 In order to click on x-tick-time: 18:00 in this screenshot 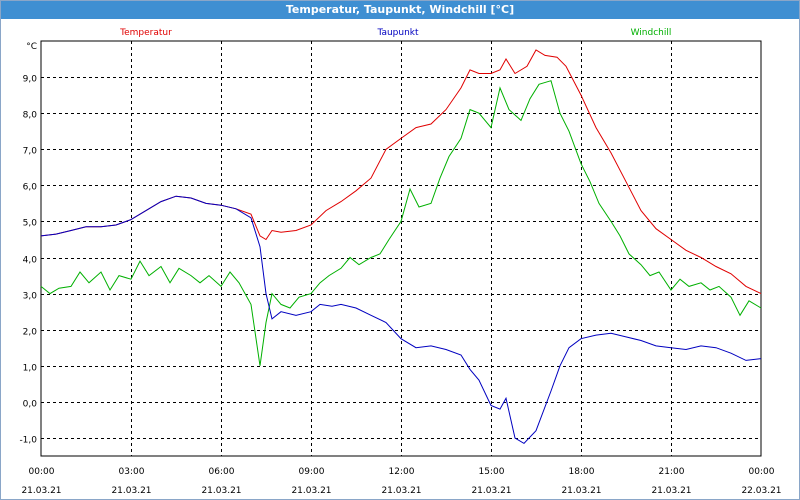, I will do `click(582, 472)`.